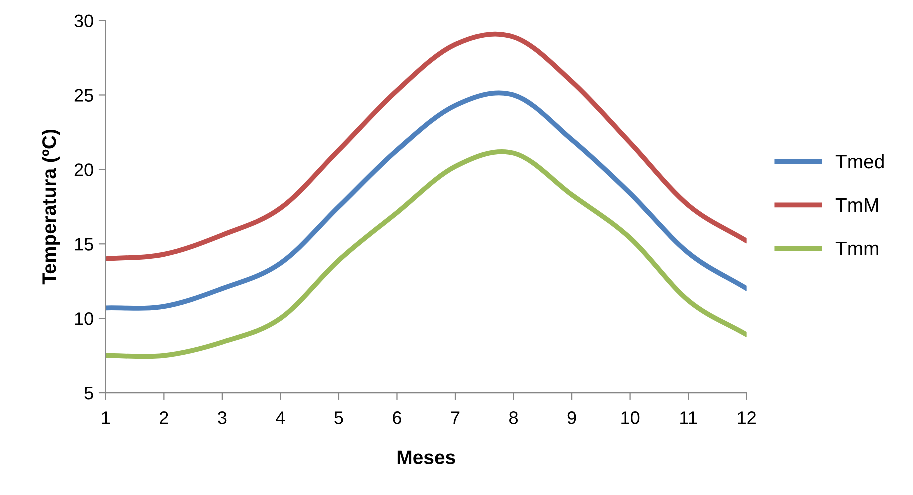  What do you see at coordinates (857, 205) in the screenshot?
I see `legend-label: TmM` at bounding box center [857, 205].